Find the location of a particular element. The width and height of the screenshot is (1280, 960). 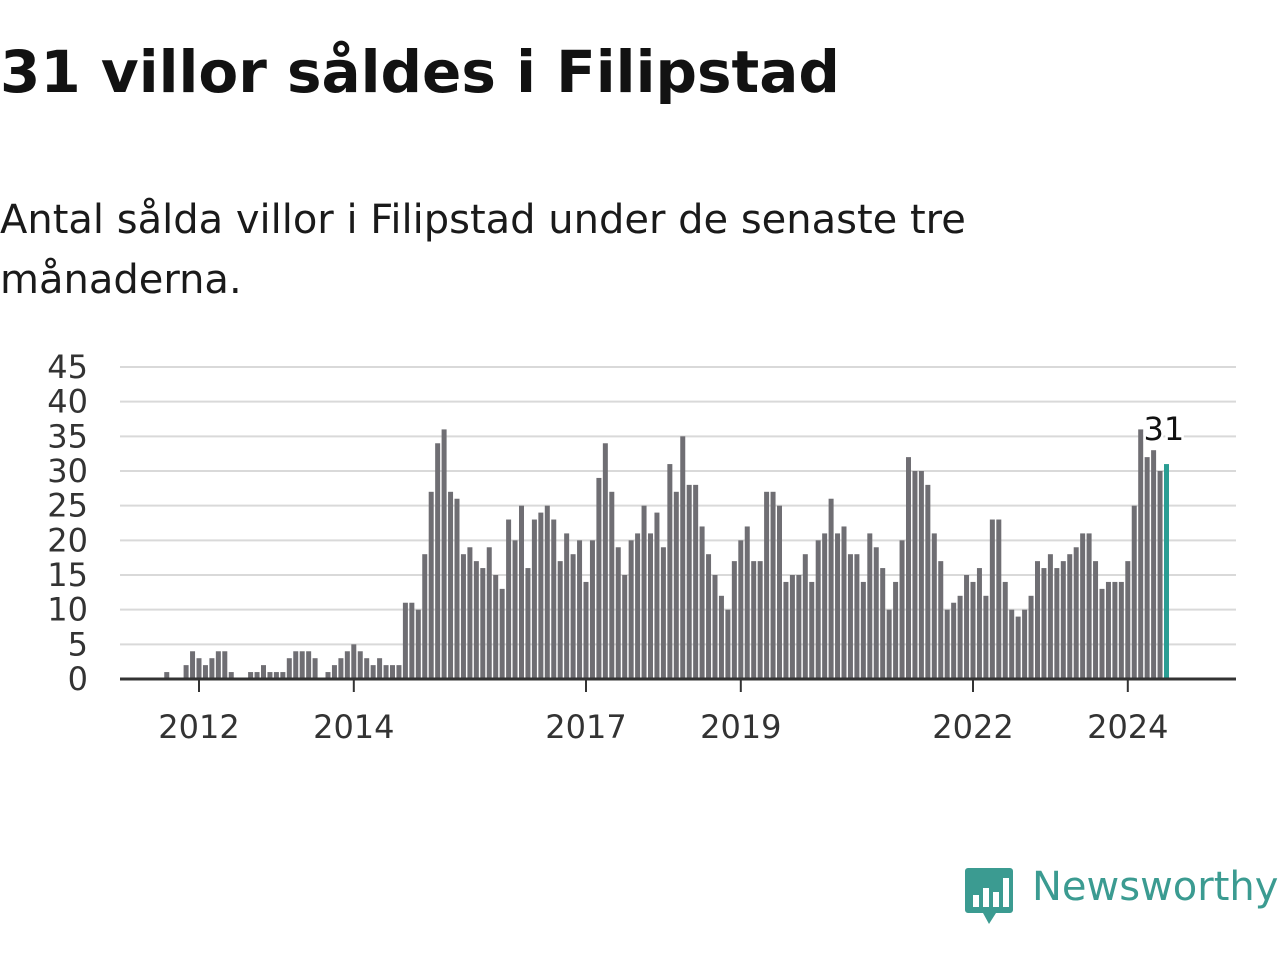

y-tick-label: 35 is located at coordinates (67, 436).